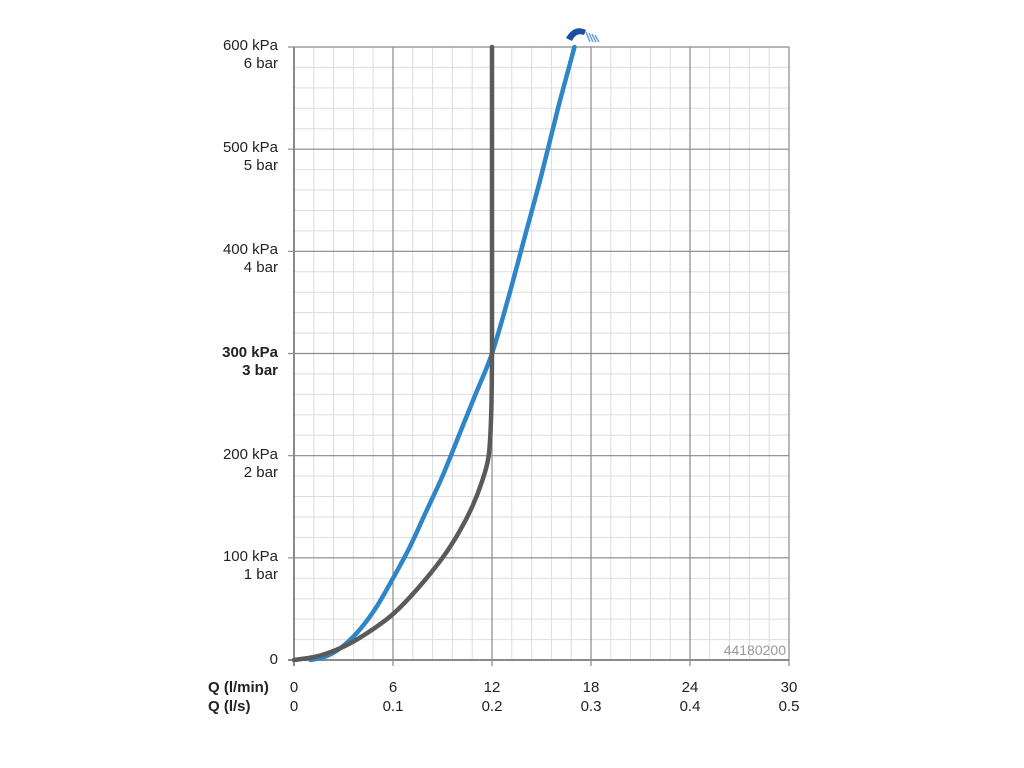  Describe the element at coordinates (789, 687) in the screenshot. I see `x-tick-label: 30` at that location.